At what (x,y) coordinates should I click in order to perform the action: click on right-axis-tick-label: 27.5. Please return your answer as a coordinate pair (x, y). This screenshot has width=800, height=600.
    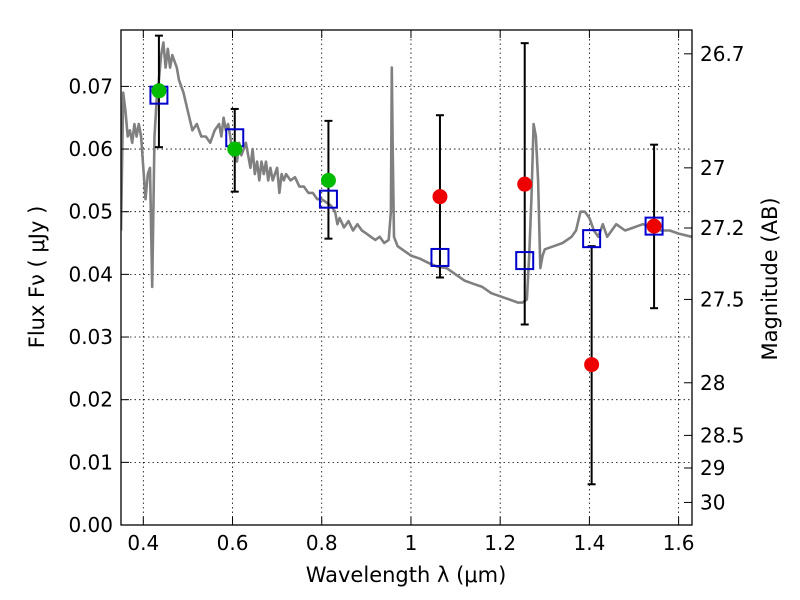
    Looking at the image, I should click on (722, 299).